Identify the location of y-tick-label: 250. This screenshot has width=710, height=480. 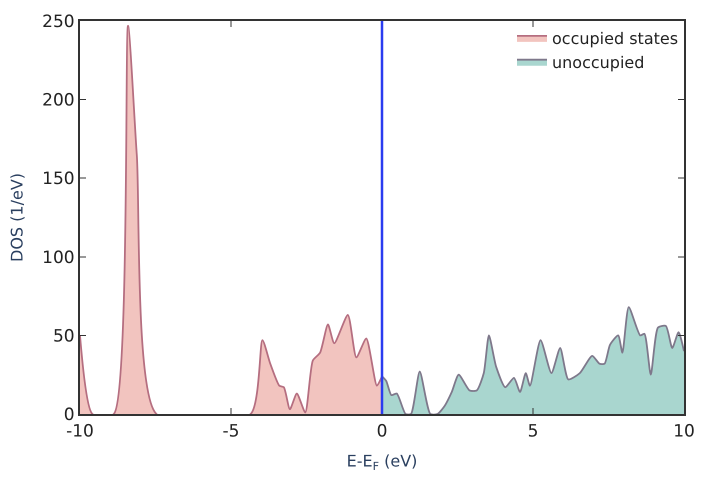
(58, 22).